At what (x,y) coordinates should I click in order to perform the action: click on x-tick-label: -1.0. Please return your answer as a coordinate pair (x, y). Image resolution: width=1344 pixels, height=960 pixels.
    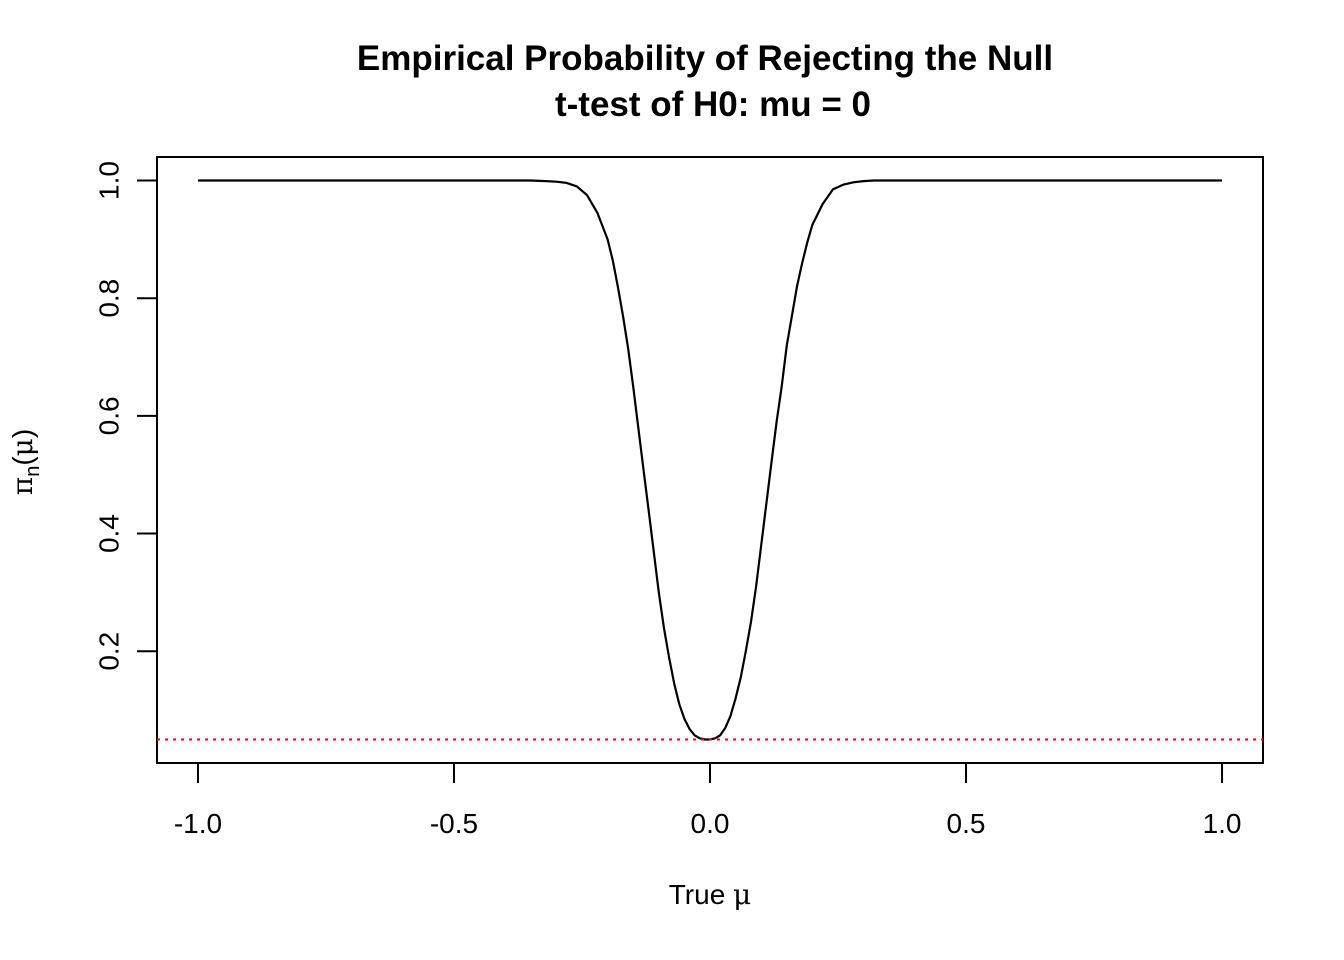
    Looking at the image, I should click on (198, 823).